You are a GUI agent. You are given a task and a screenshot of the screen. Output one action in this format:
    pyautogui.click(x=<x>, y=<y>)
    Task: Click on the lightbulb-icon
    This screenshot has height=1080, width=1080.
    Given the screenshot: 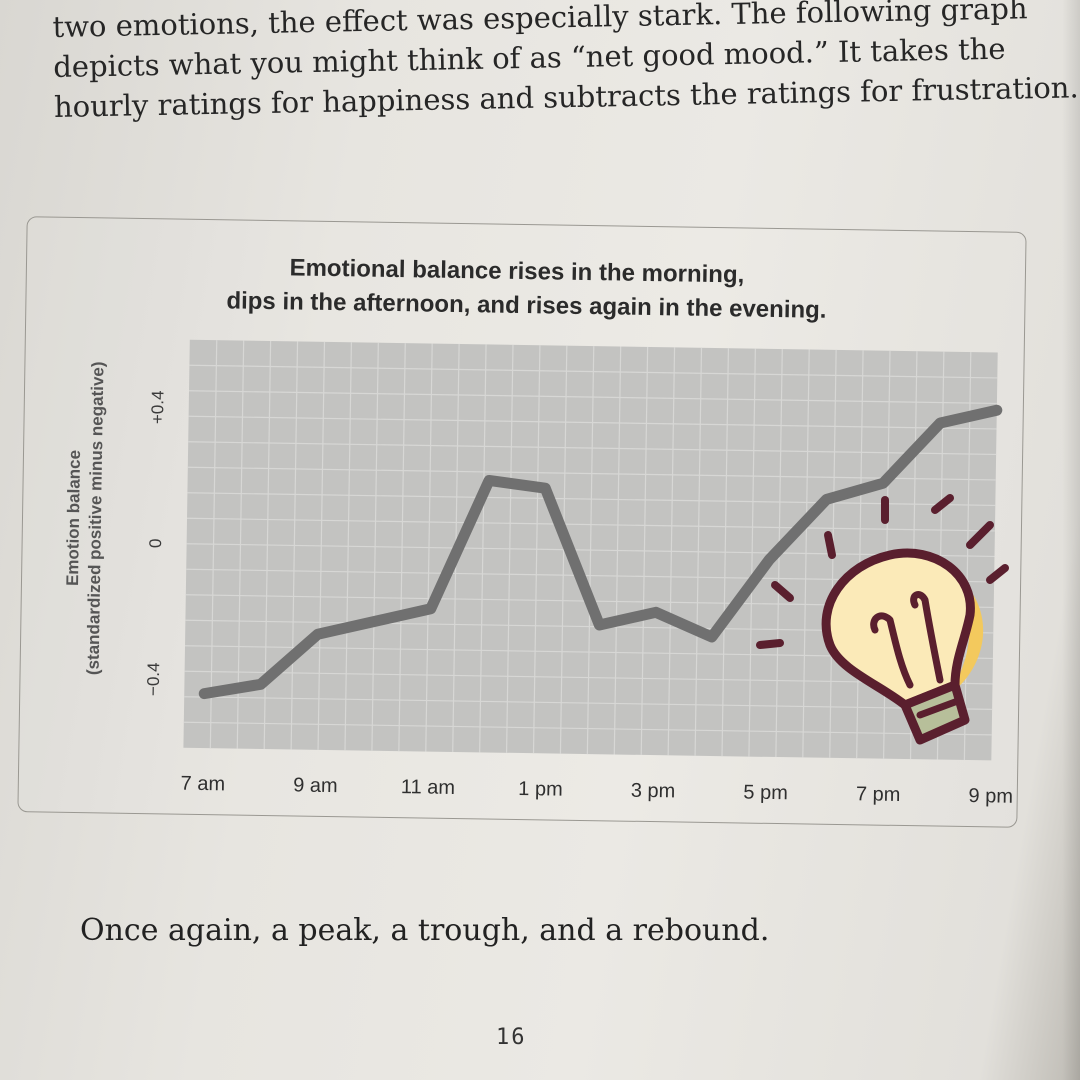 What is the action you would take?
    pyautogui.click(x=882, y=619)
    